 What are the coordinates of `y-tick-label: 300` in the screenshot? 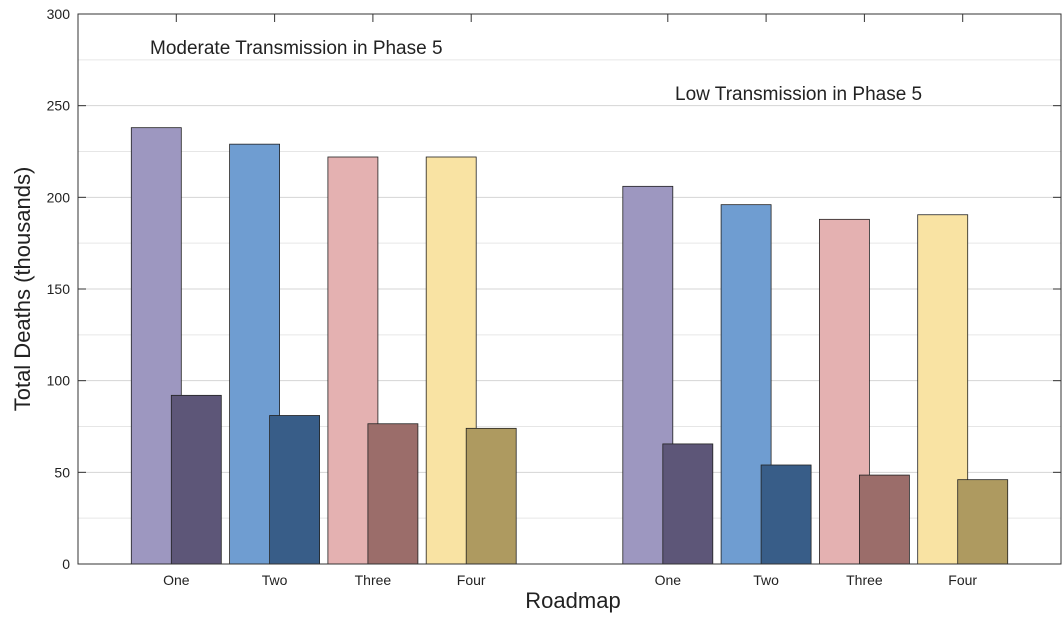 It's located at (59, 14).